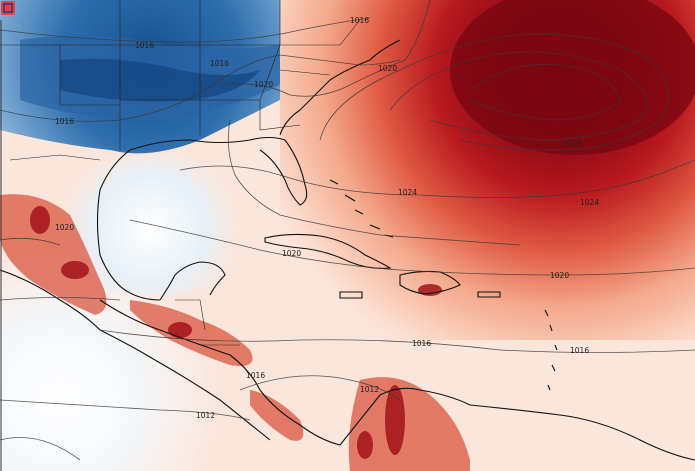 This screenshot has width=695, height=471. Describe the element at coordinates (489, 294) in the screenshot. I see `puerto-rico` at that location.